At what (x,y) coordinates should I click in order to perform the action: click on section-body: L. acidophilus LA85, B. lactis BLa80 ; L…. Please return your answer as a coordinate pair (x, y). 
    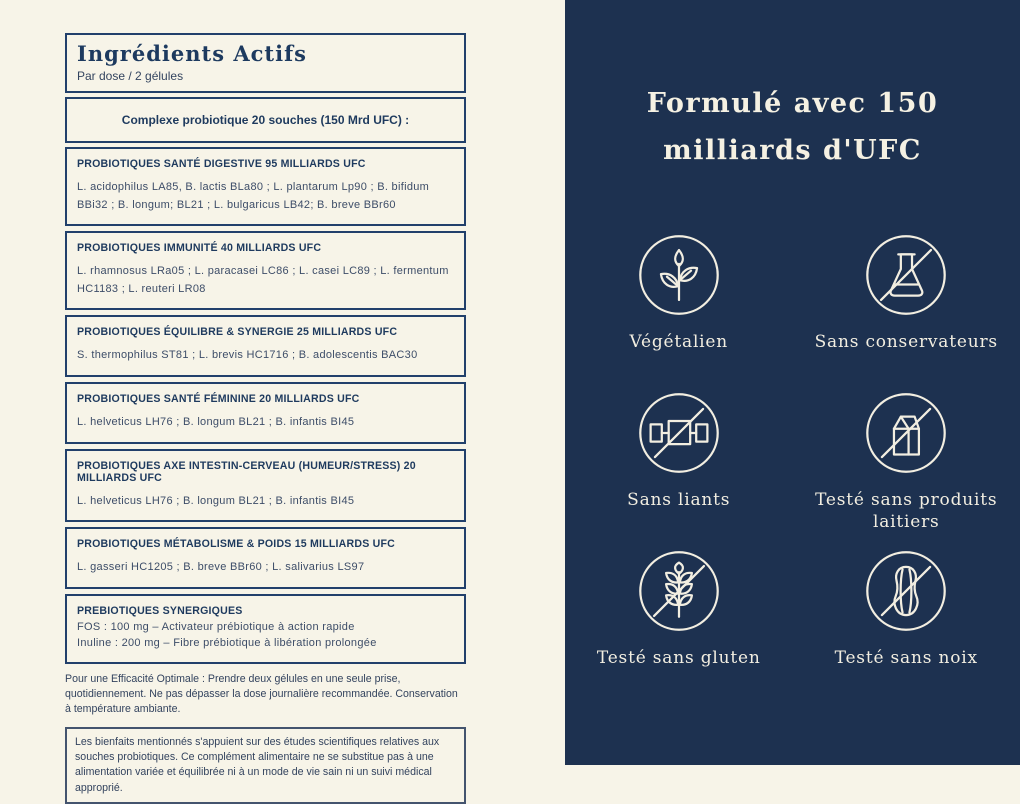
    Looking at the image, I should click on (265, 196).